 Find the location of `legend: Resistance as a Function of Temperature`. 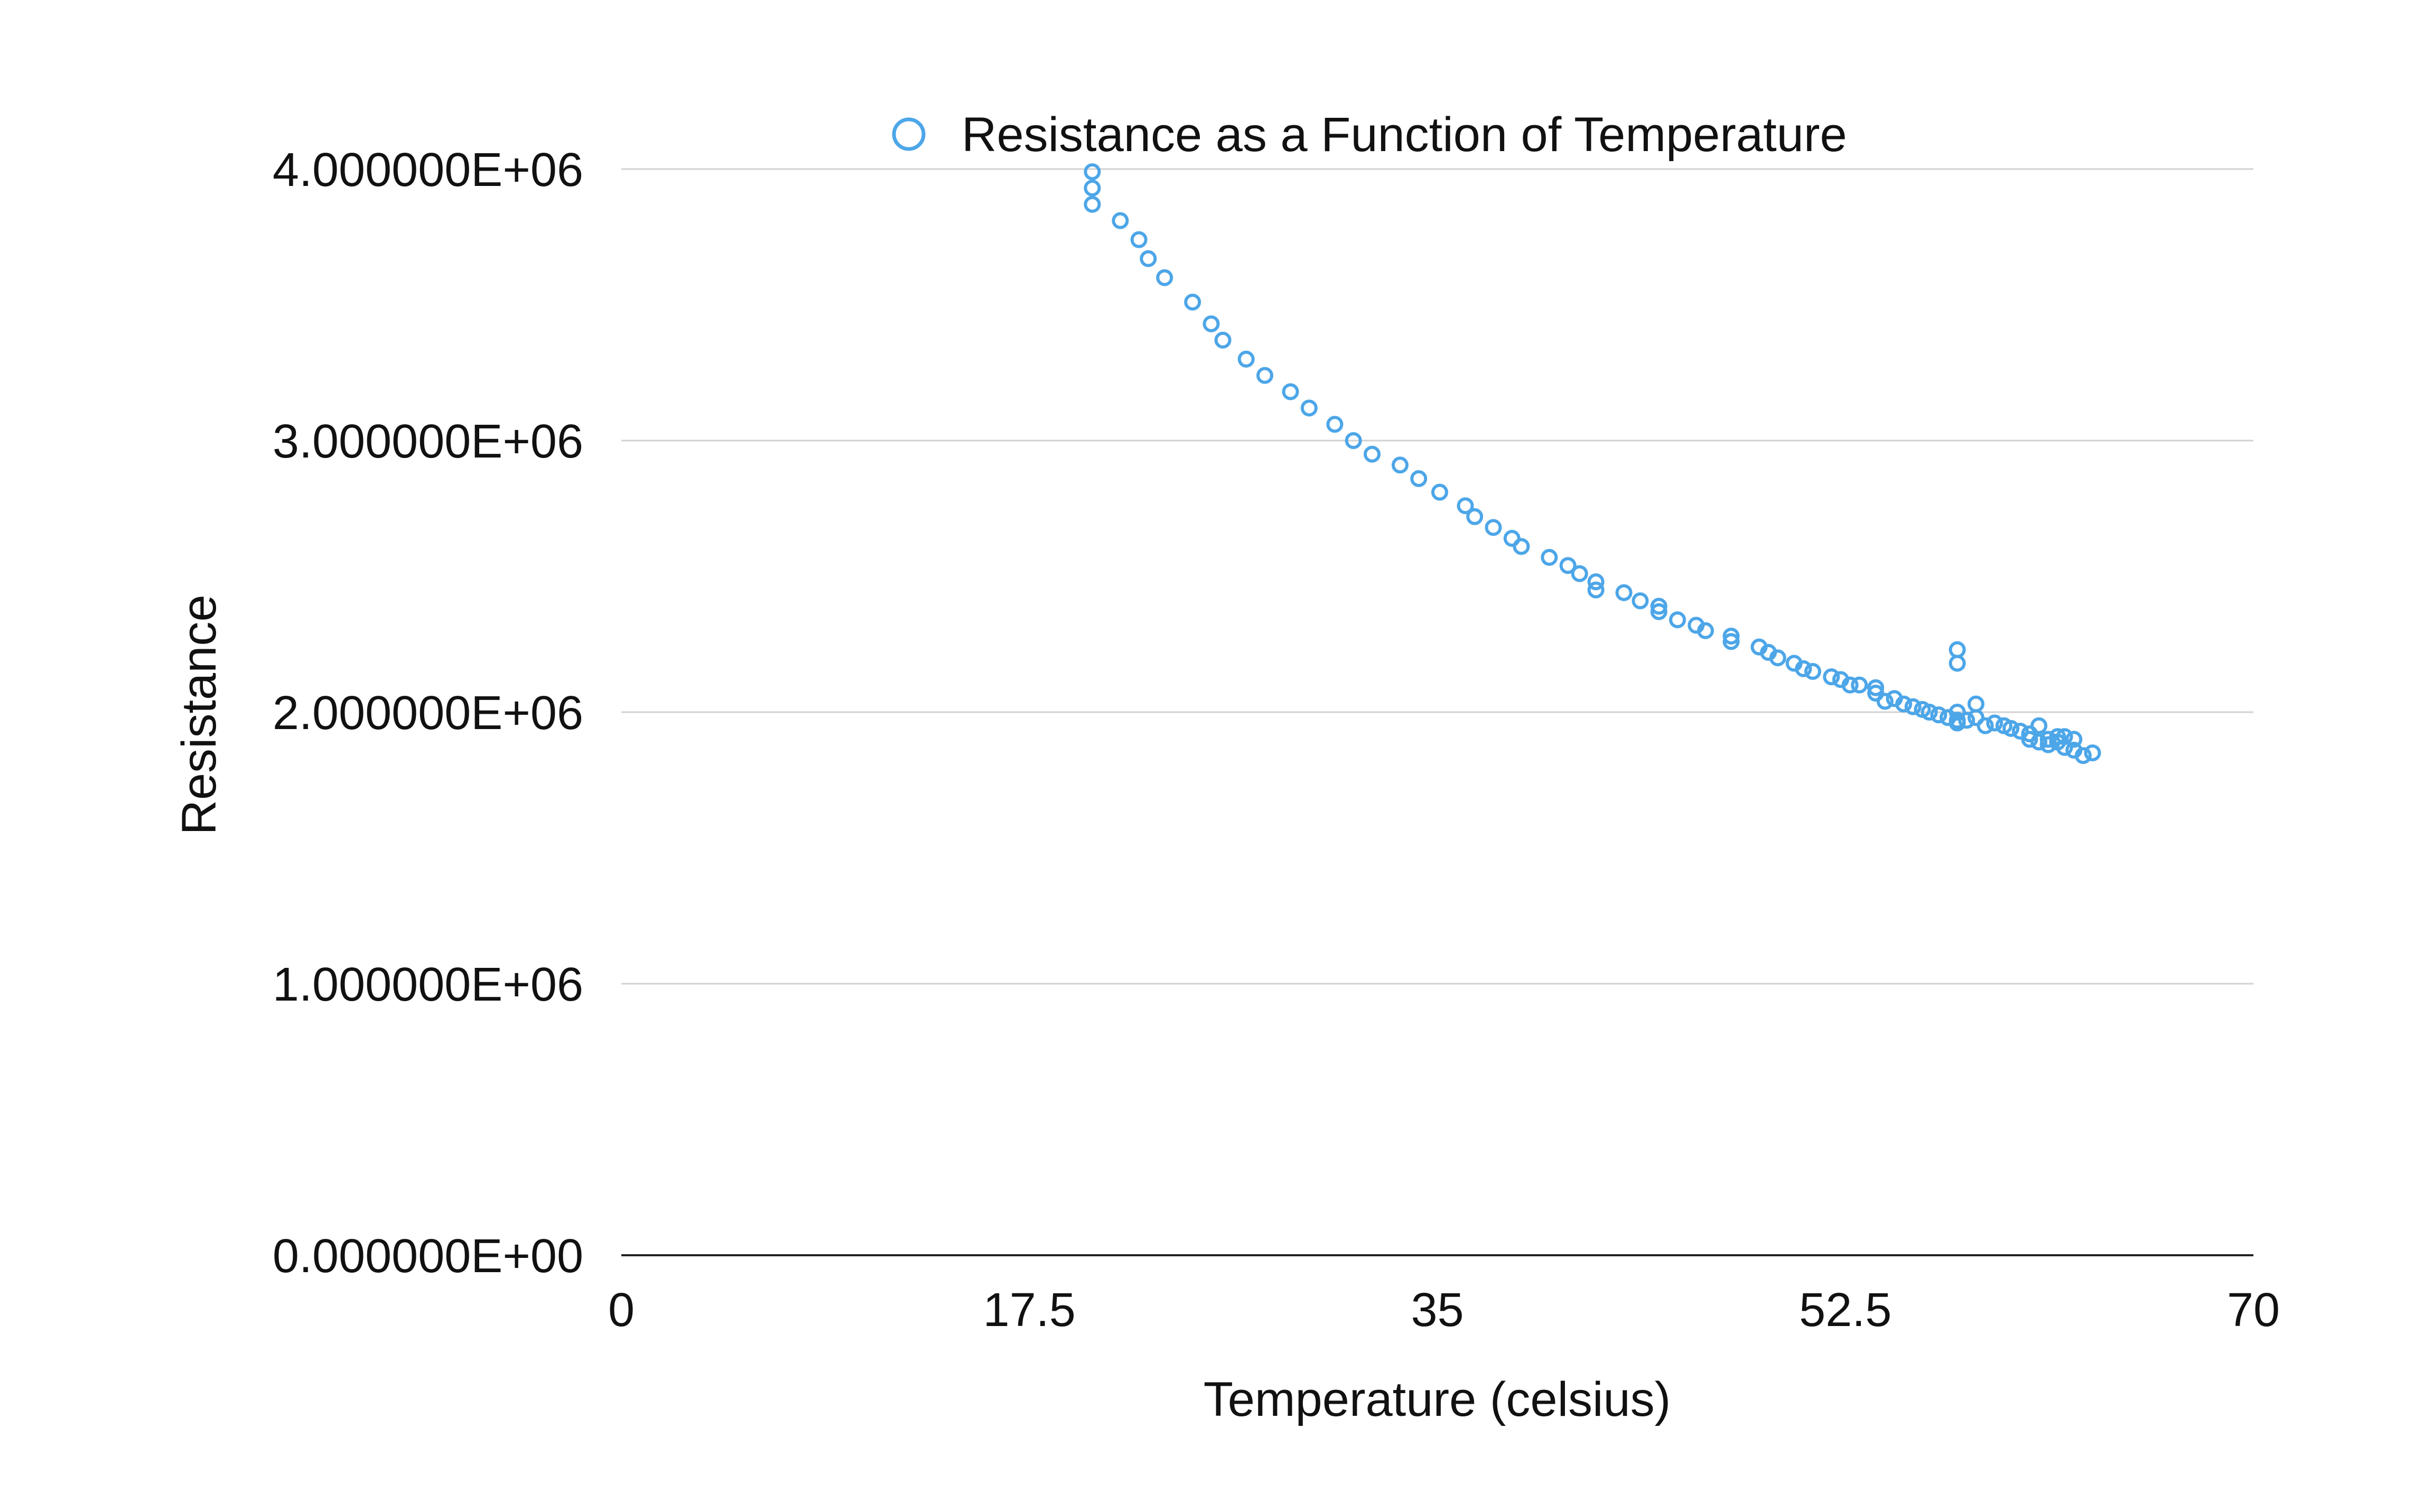

legend: Resistance as a Function of Temperature is located at coordinates (1370, 135).